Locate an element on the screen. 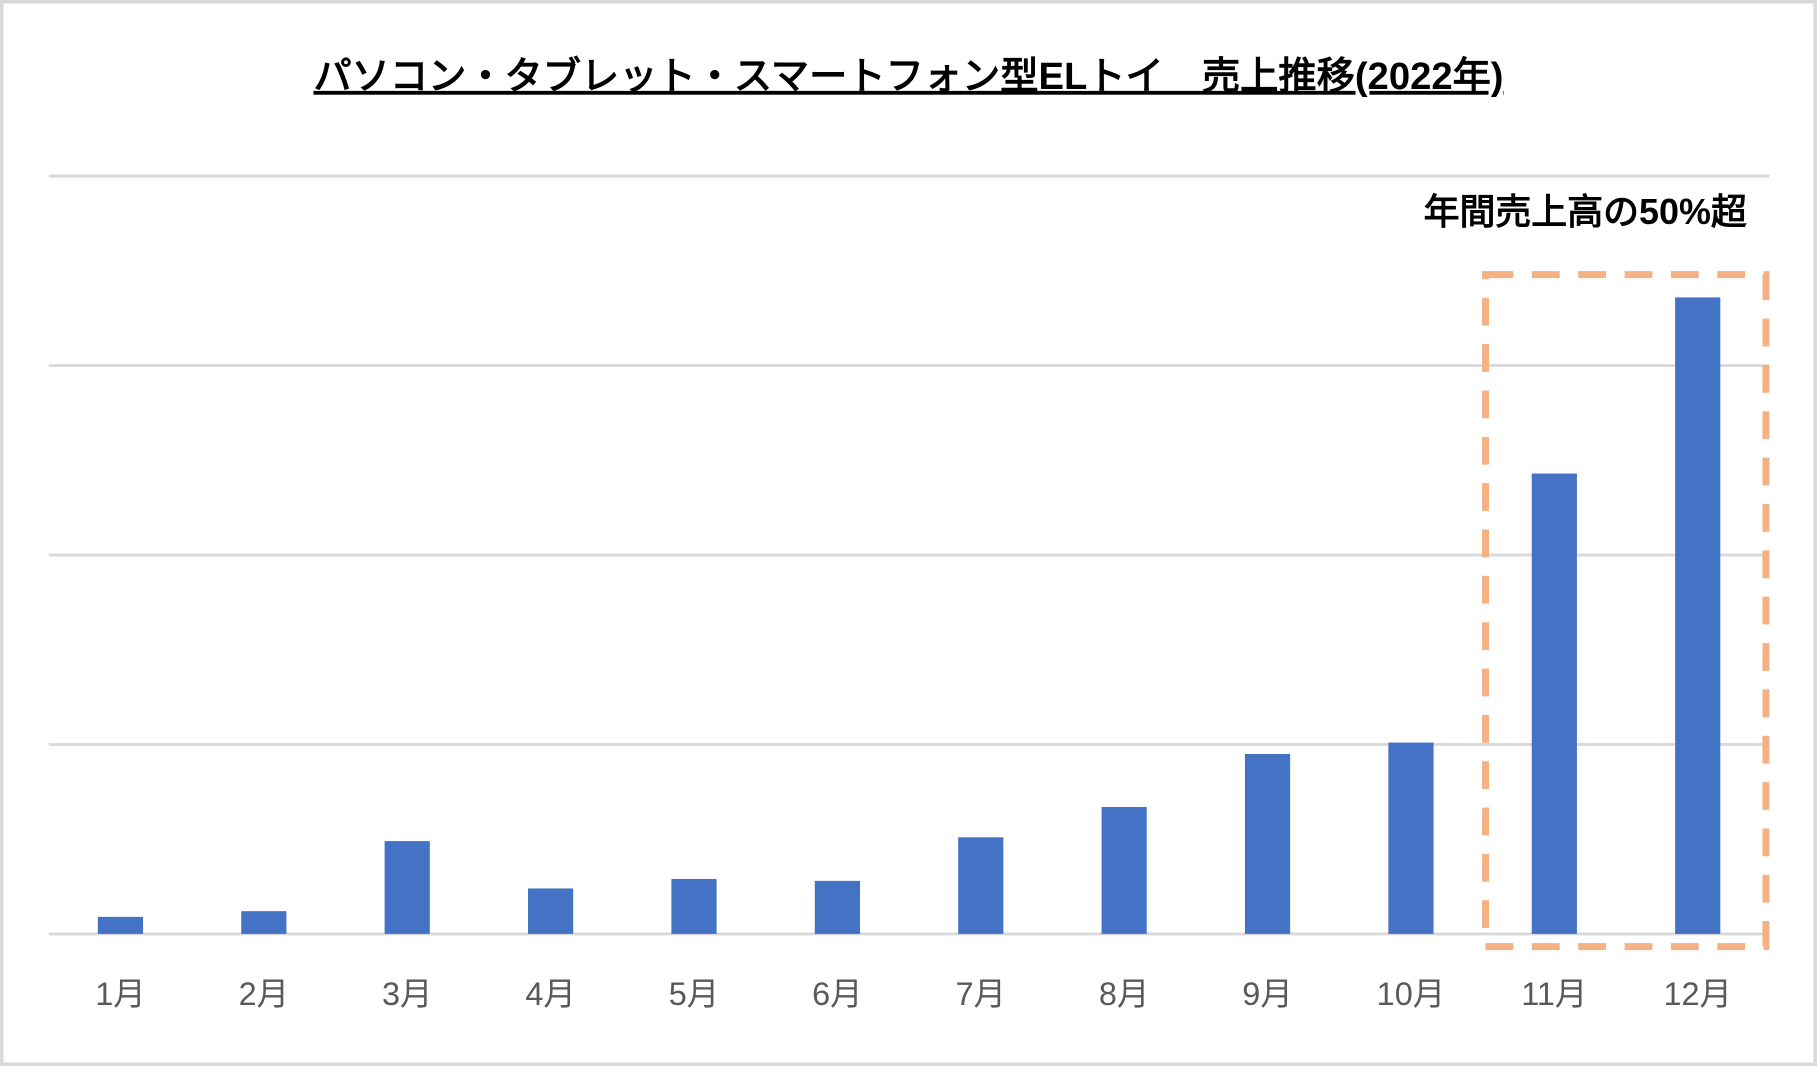 This screenshot has height=1066, width=1817. annotation: 年間売上高の50%超 is located at coordinates (1585, 211).